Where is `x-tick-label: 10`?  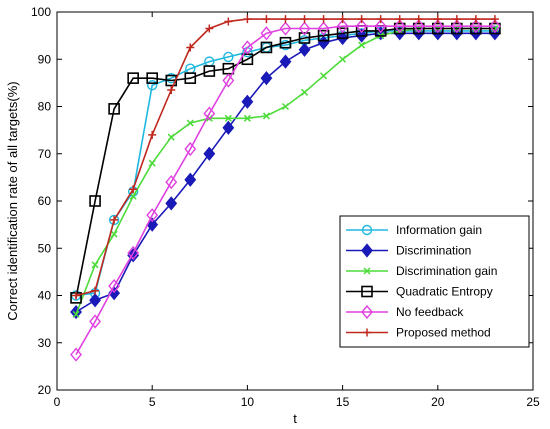 x-tick-label: 10 is located at coordinates (248, 402).